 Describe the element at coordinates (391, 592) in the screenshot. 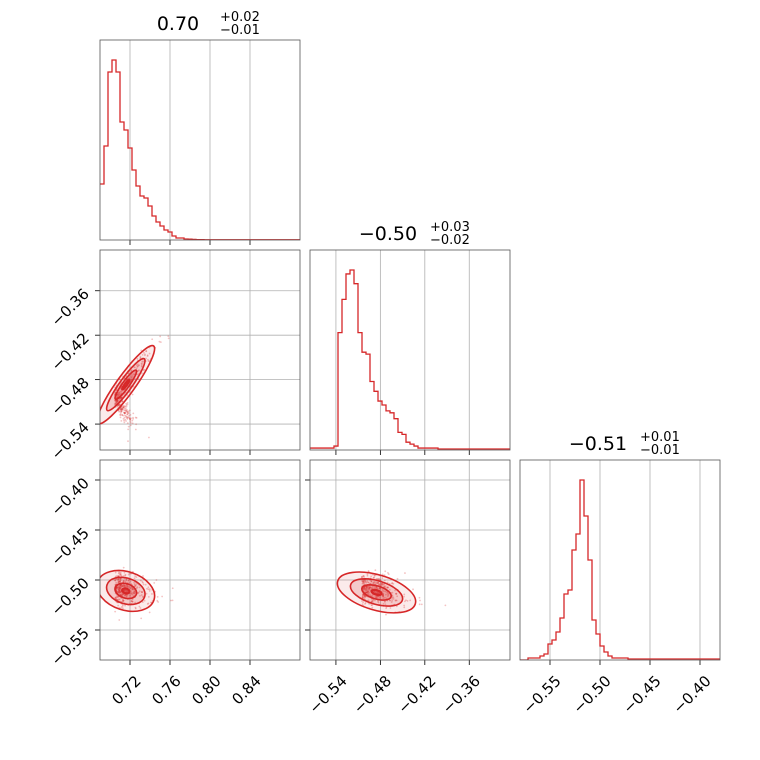

I see `contour-p2-p3-points` at that location.